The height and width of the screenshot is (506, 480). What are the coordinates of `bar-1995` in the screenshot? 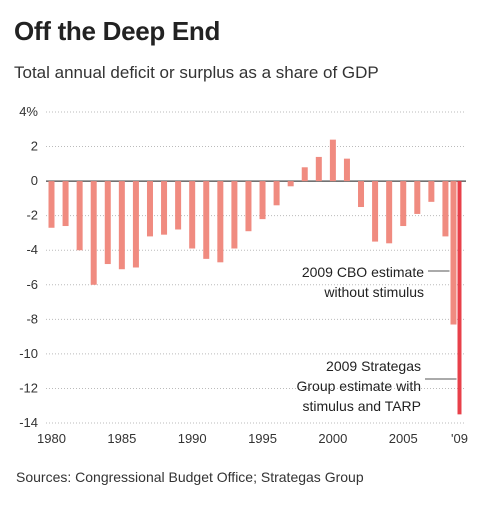 It's located at (262, 200).